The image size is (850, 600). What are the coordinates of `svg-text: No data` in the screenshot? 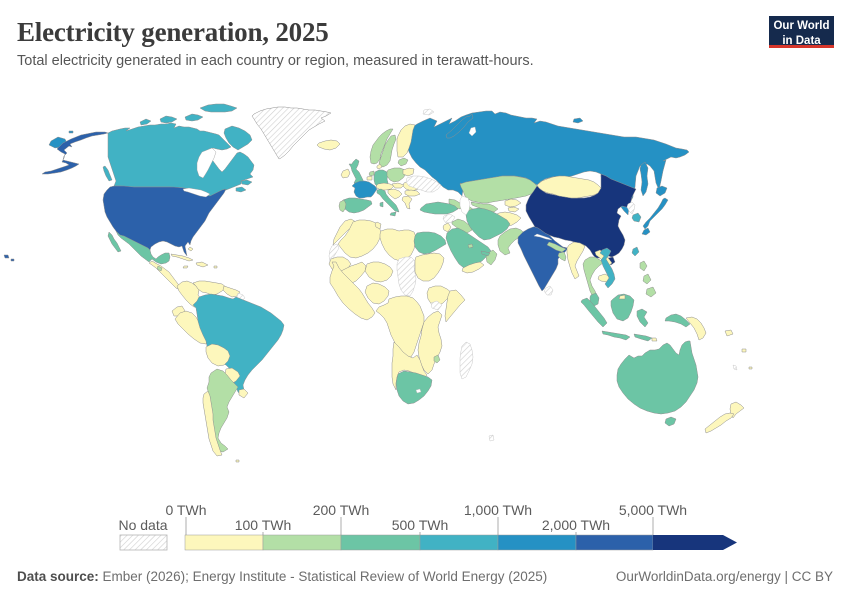 It's located at (142, 525).